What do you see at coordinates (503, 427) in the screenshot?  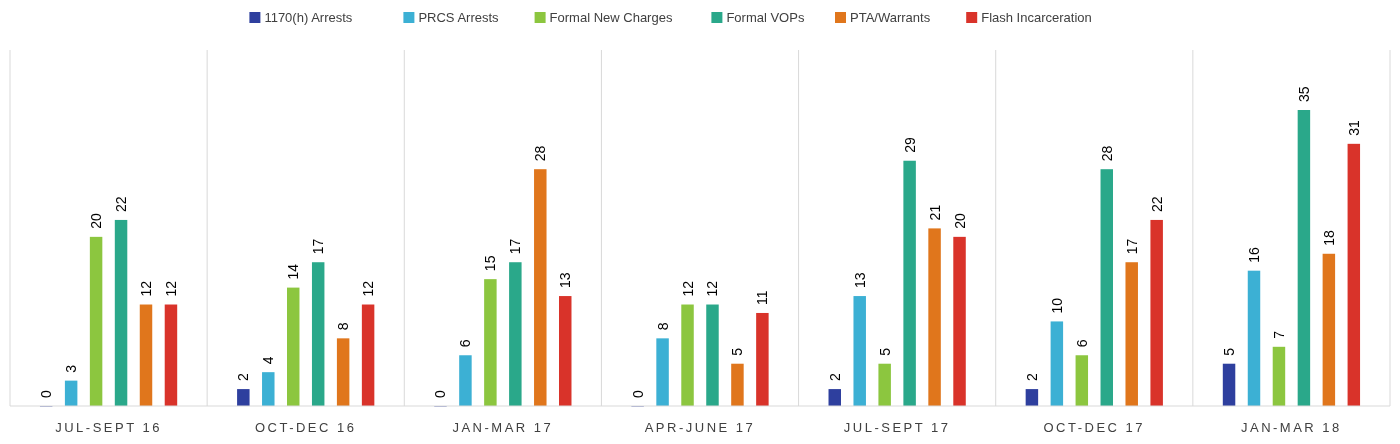 I see `x-tick-label: JAN-MAR 17` at bounding box center [503, 427].